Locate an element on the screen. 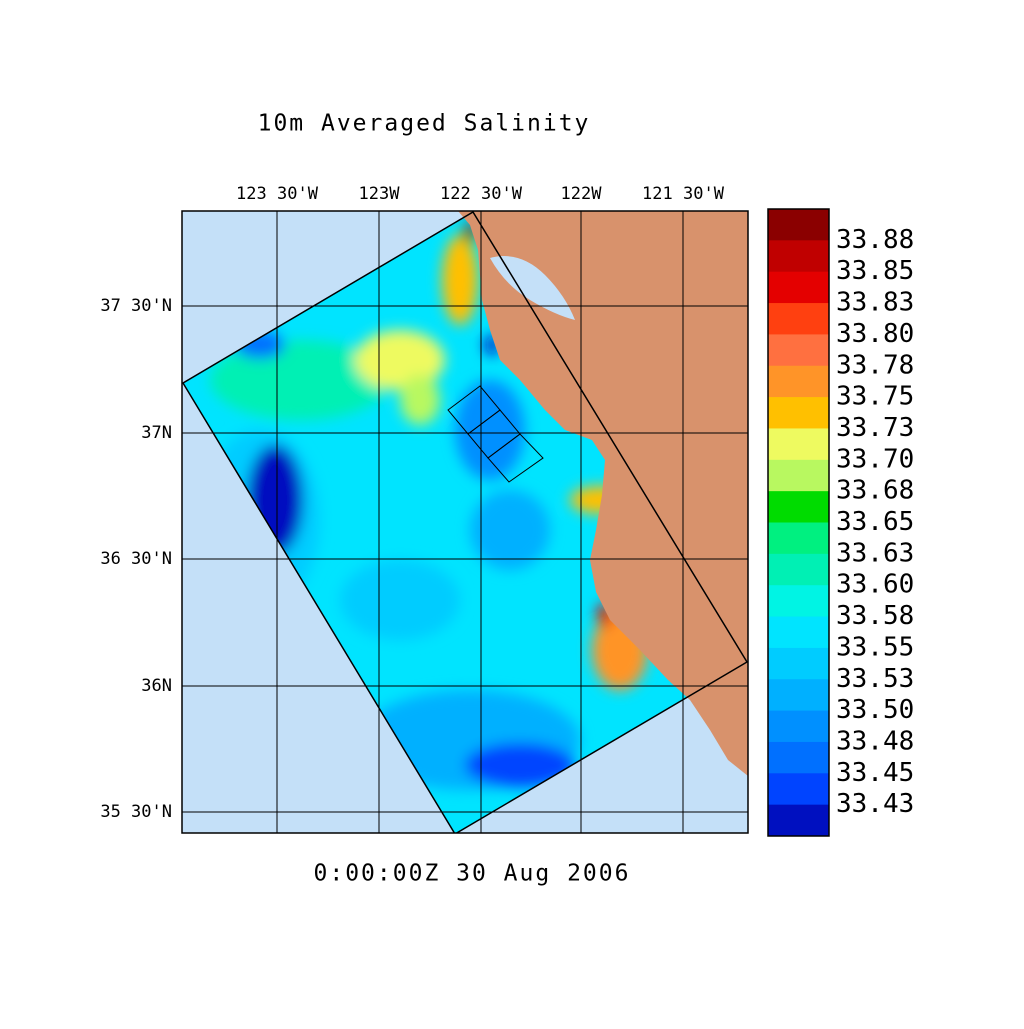 Image resolution: width=1024 pixels, height=1029 pixels. colorbar-label: 33.78 is located at coordinates (875, 365).